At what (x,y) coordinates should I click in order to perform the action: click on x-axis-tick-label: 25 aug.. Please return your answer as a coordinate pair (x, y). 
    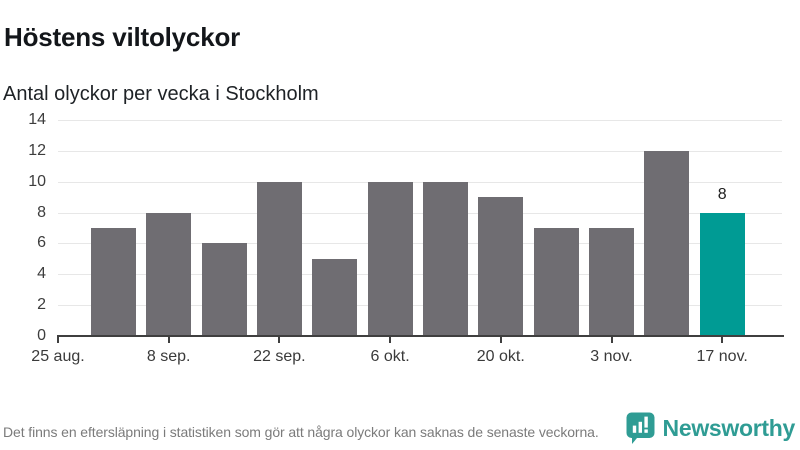
    Looking at the image, I should click on (58, 356).